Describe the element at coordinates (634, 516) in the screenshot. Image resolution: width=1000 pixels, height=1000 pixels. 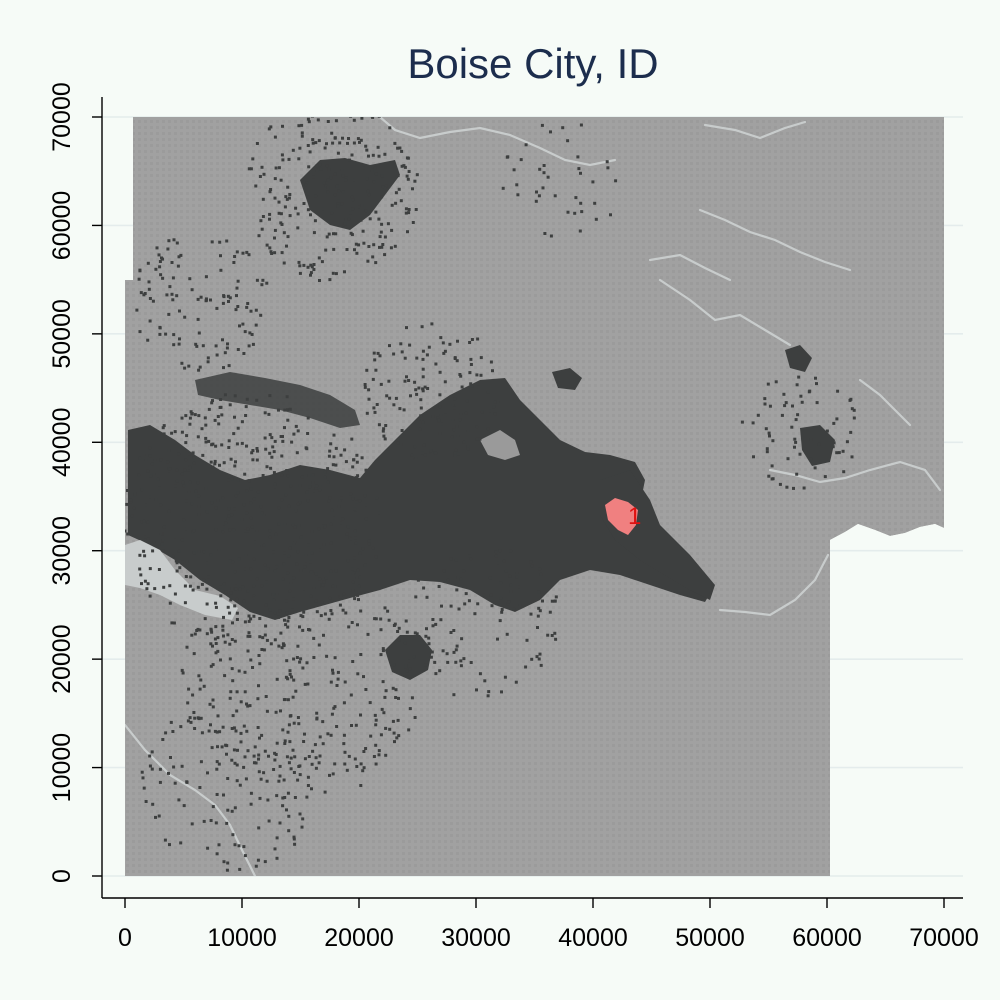
I see `highlight-marker: 1` at that location.